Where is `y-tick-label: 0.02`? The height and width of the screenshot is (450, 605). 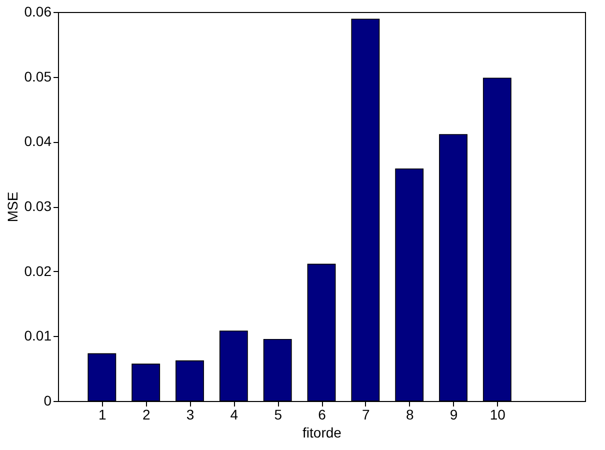
y-tick-label: 0.02 is located at coordinates (38, 270).